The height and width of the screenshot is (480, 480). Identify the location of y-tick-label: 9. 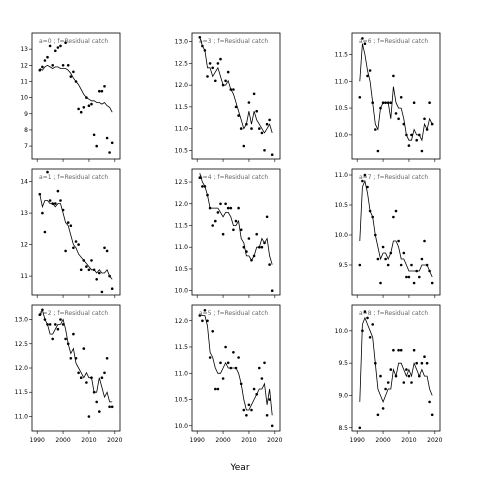
(26, 114).